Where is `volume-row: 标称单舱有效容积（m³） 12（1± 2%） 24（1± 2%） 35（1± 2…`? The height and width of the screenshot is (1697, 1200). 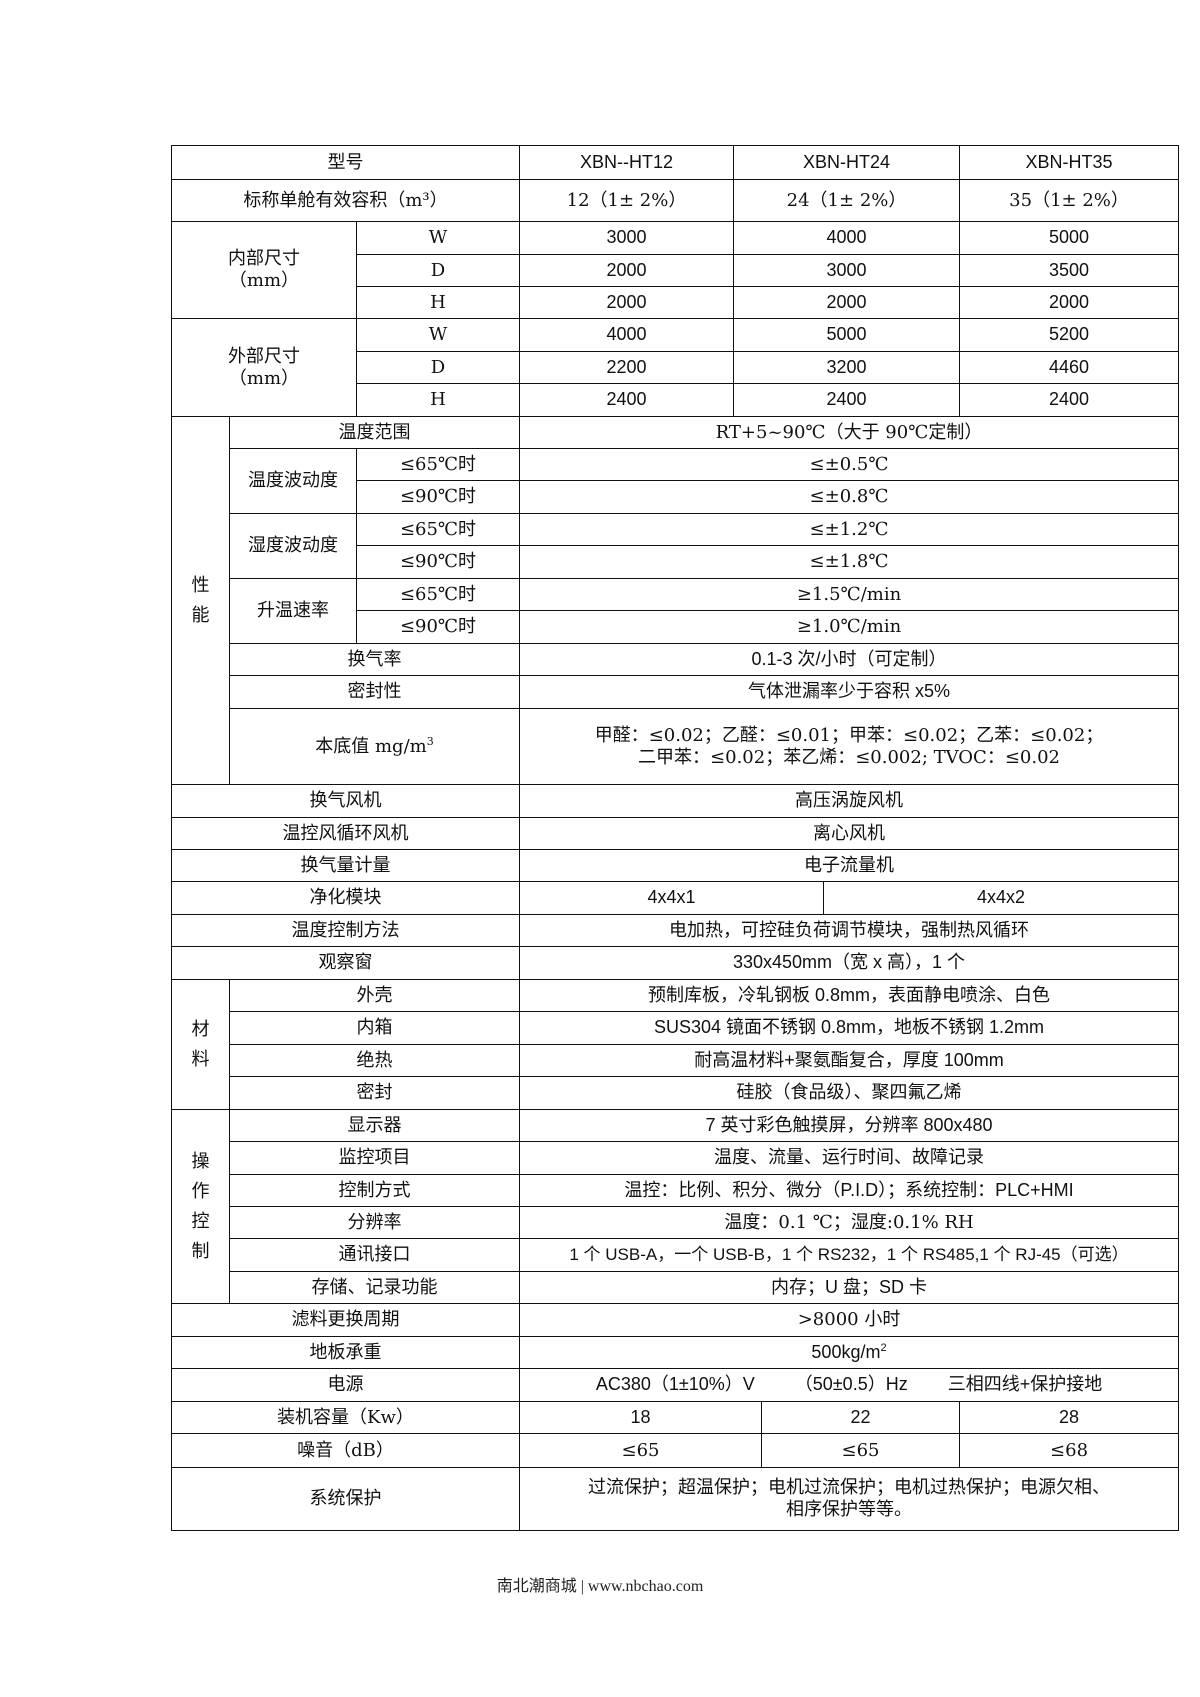
volume-row: 标称单舱有效容积（m³） 12（1± 2%） 24（1± 2%） 35（1± 2… is located at coordinates (675, 200).